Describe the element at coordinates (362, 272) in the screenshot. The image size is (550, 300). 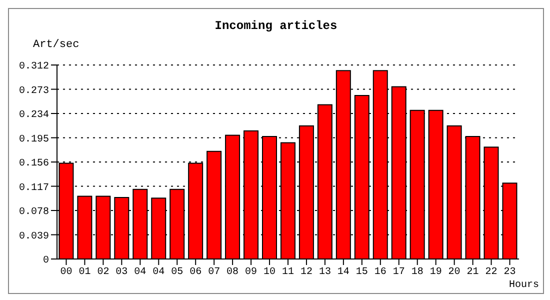
I see `x-tick-label: 15` at that location.